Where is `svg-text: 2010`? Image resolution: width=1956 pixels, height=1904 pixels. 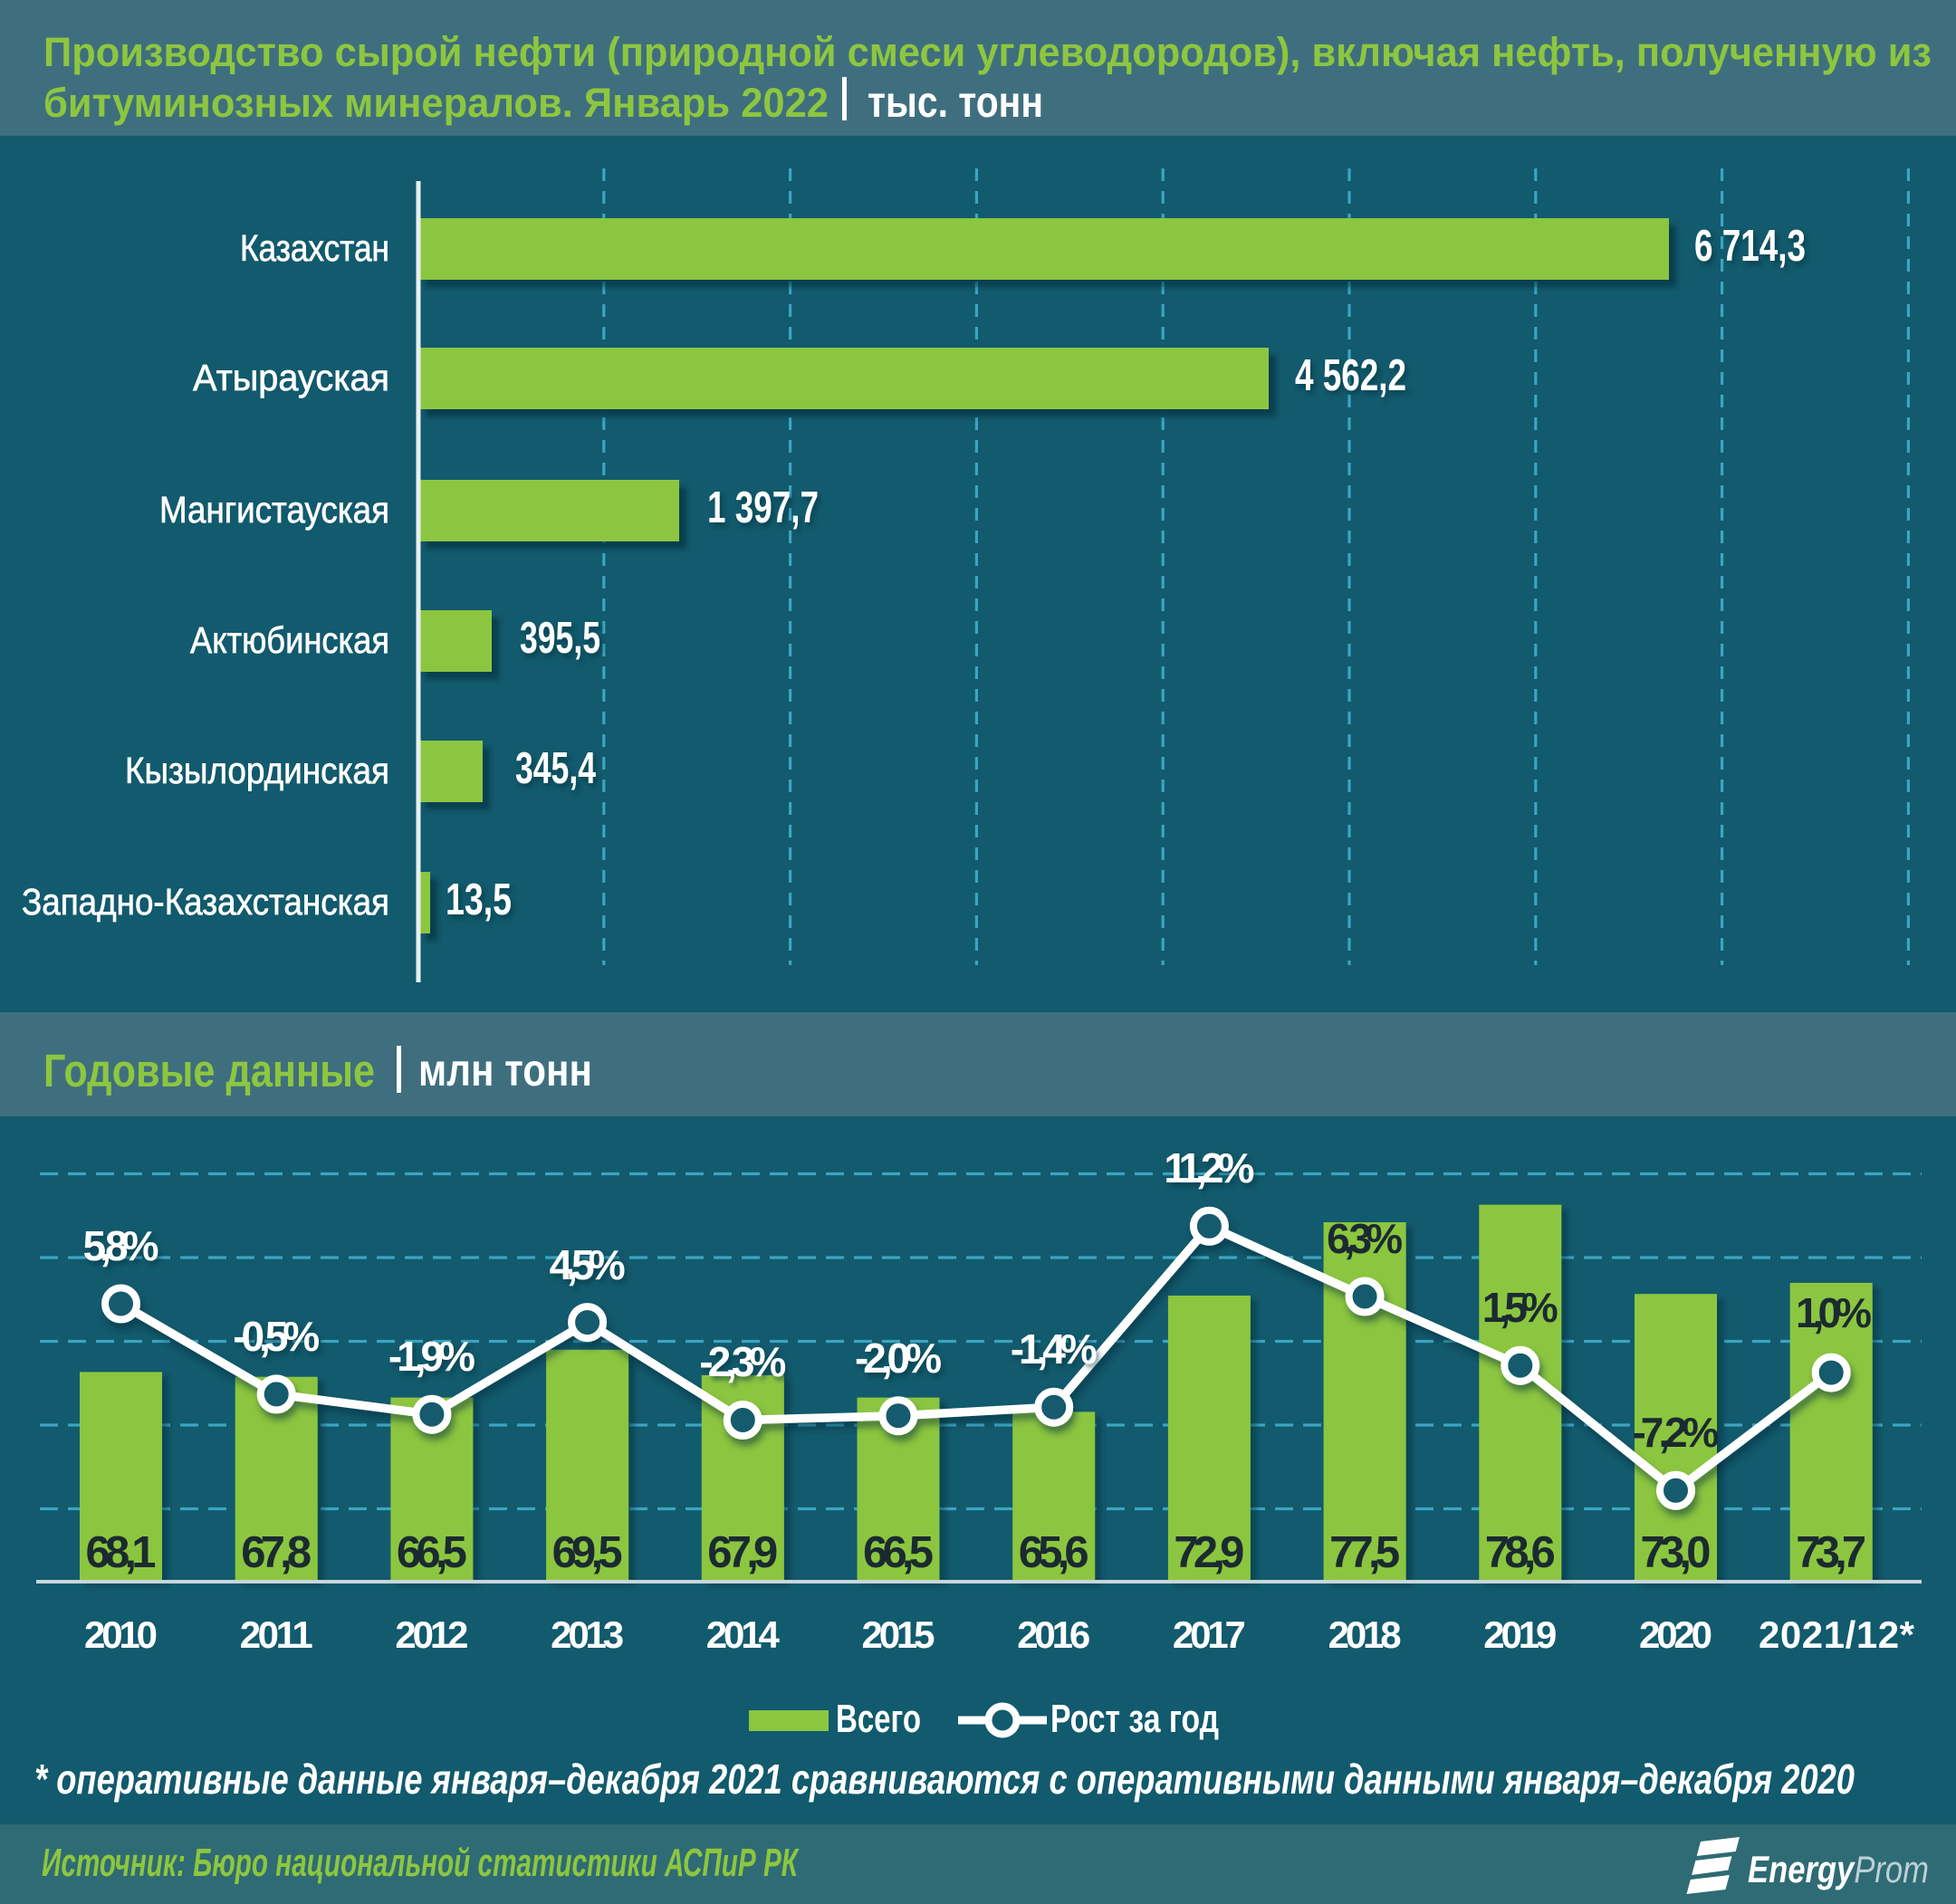
svg-text: 2010 is located at coordinates (121, 1634).